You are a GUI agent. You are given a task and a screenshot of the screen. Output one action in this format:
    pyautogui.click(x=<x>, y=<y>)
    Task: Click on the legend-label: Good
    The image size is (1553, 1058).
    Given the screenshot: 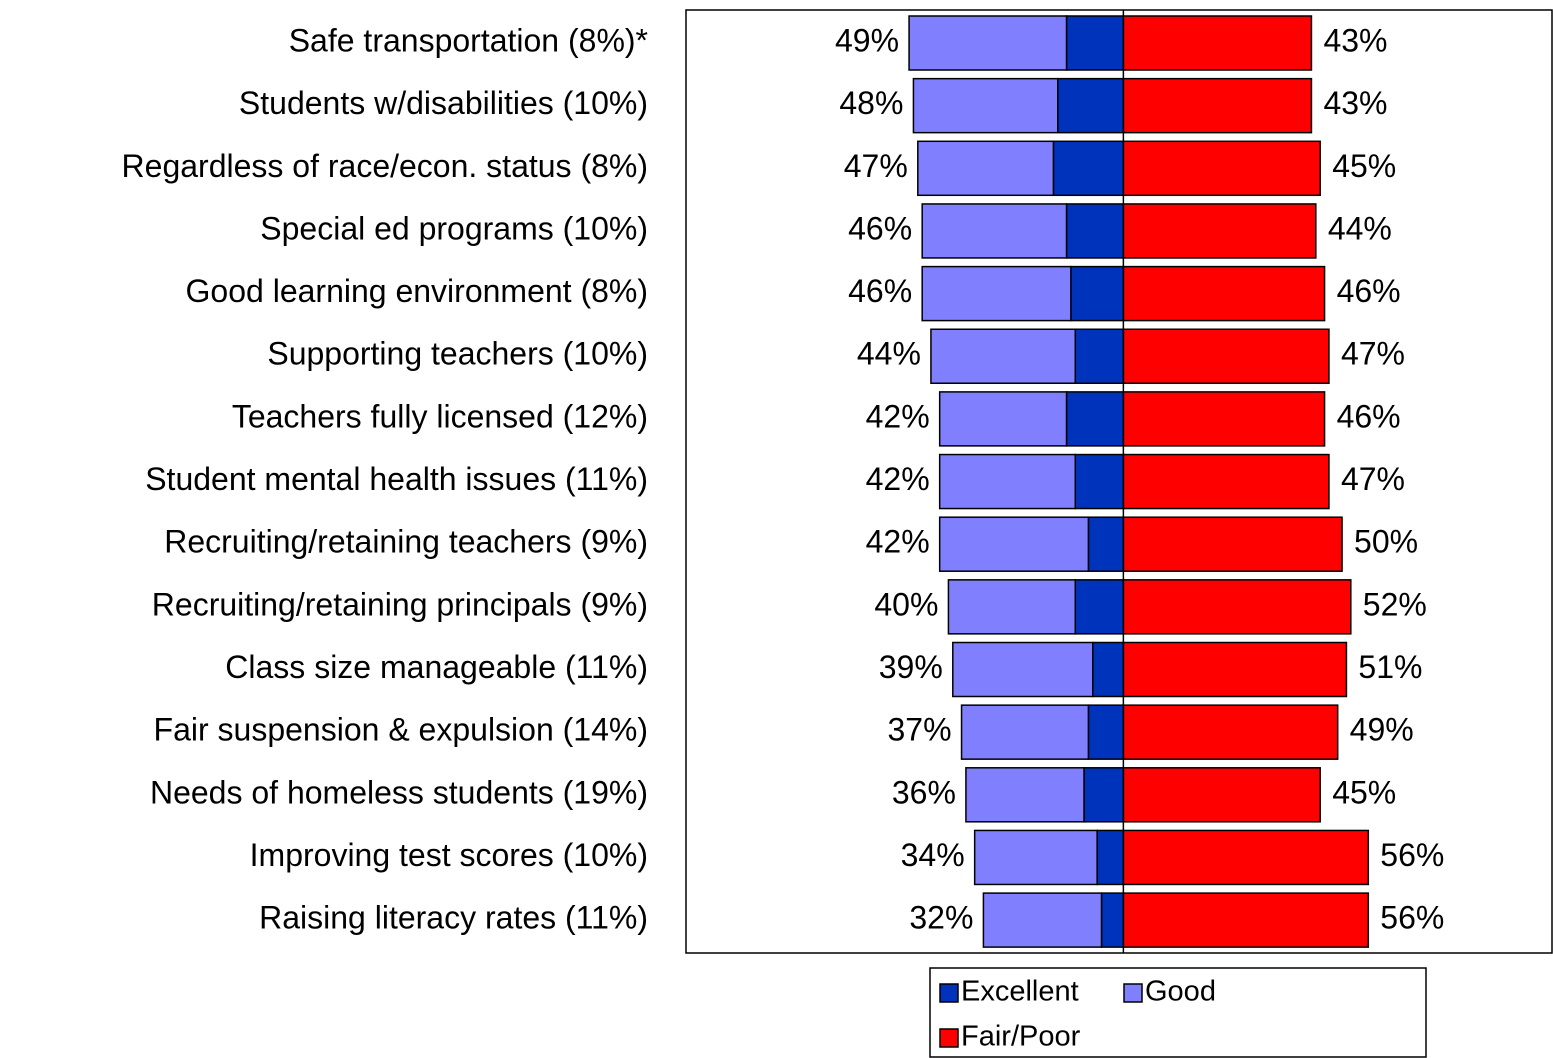 What is the action you would take?
    pyautogui.click(x=1180, y=992)
    